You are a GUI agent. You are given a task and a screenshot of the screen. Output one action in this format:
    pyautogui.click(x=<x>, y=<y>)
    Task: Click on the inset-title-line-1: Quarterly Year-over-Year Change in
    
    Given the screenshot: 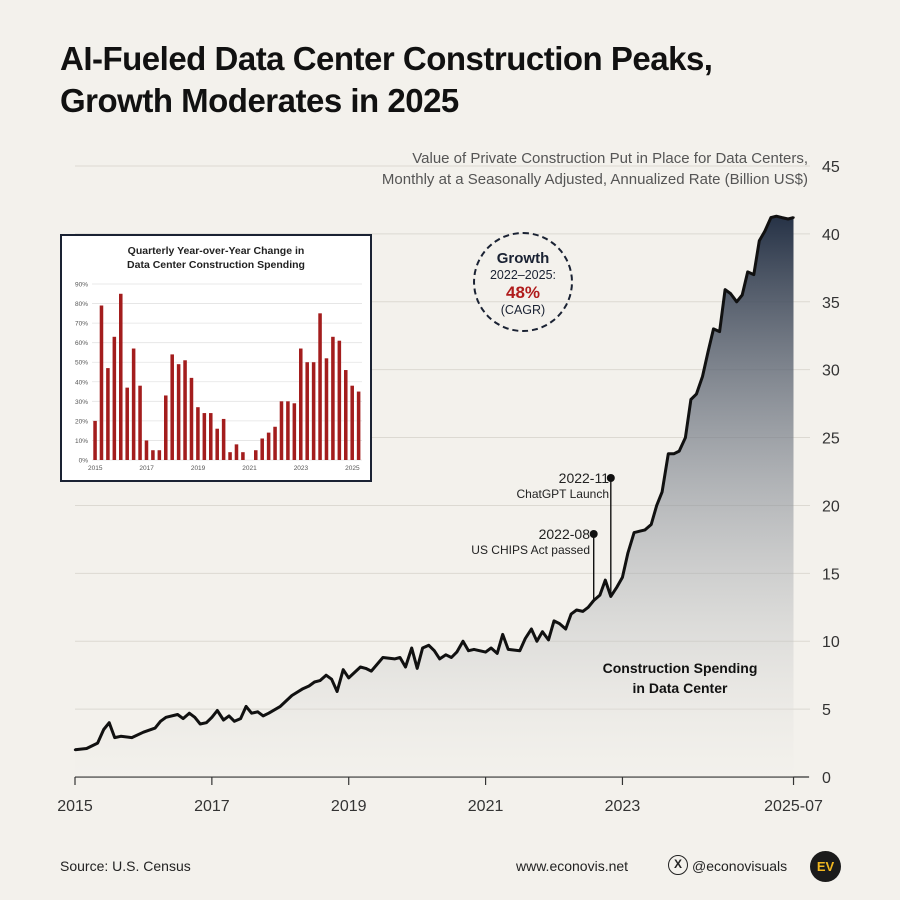 What is the action you would take?
    pyautogui.click(x=216, y=251)
    